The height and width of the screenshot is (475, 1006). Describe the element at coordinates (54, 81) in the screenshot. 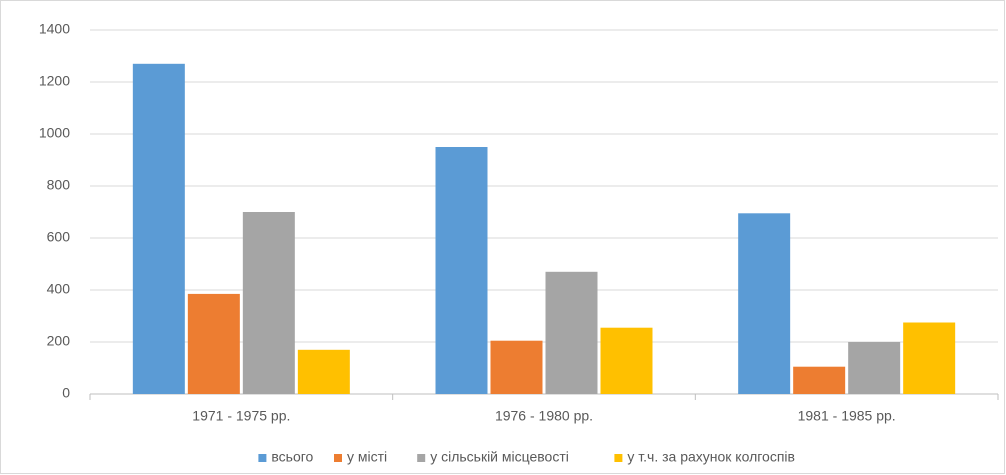

I see `y-tick-label: 1200` at that location.